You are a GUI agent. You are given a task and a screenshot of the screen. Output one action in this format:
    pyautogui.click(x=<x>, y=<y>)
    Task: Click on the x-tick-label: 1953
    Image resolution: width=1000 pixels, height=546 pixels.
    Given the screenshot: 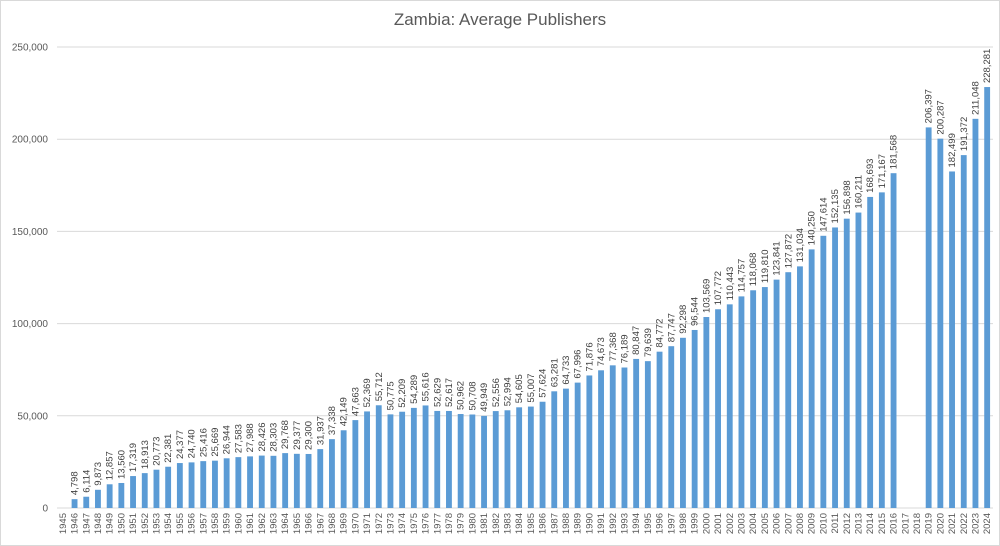 What is the action you would take?
    pyautogui.click(x=156, y=523)
    